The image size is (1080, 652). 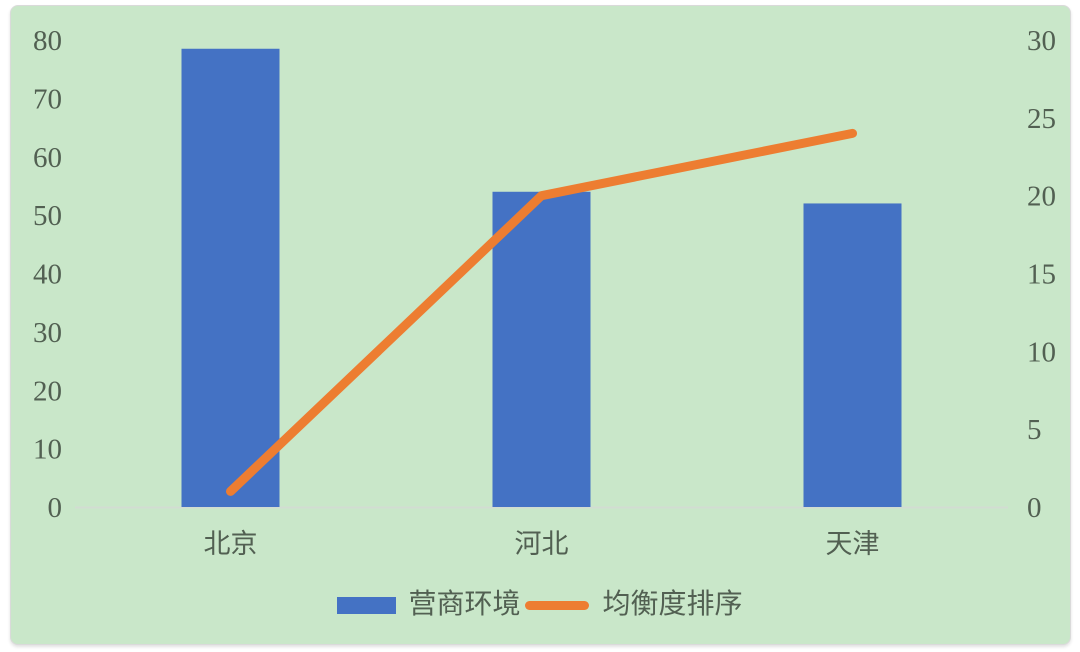 What do you see at coordinates (464, 604) in the screenshot?
I see `legend-bar-label: 营商环境` at bounding box center [464, 604].